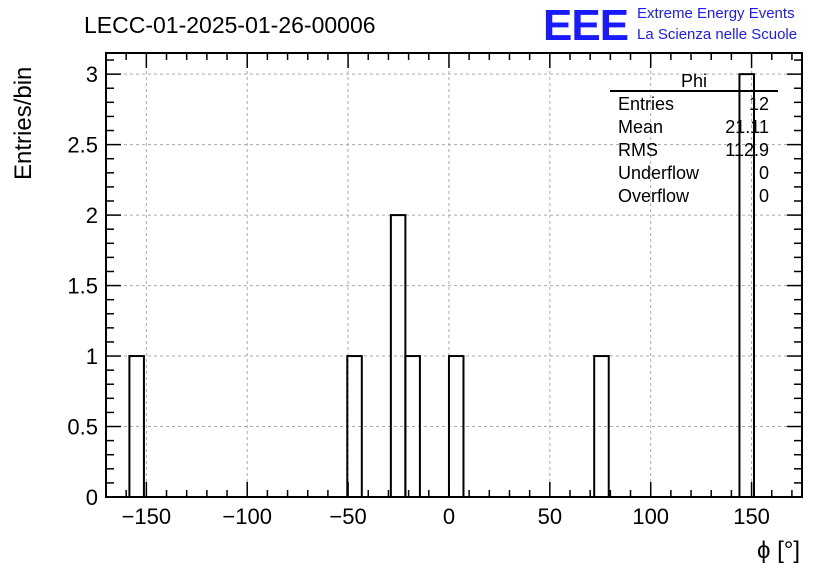  I want to click on x-tick-label: 50, so click(550, 516).